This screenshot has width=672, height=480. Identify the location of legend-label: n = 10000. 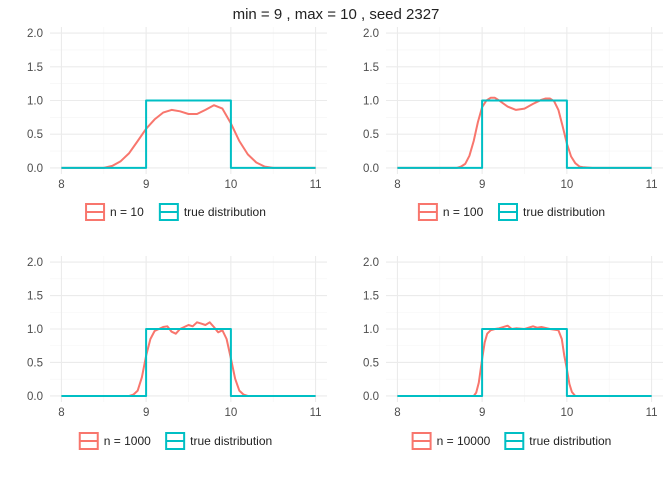
(464, 441).